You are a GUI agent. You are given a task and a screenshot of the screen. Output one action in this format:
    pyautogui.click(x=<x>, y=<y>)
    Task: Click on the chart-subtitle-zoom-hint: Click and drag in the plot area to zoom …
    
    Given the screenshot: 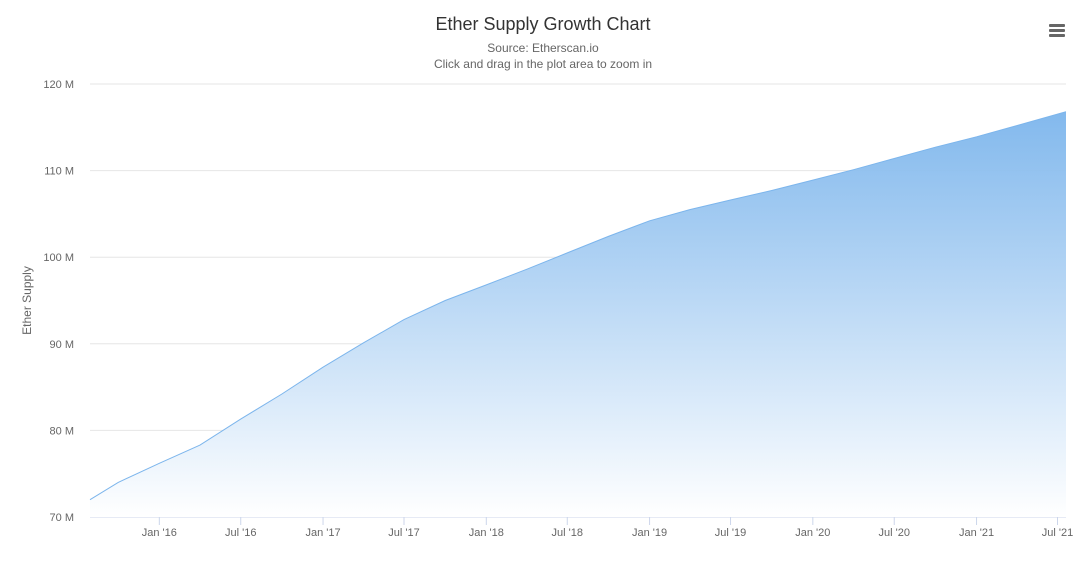 What is the action you would take?
    pyautogui.click(x=543, y=64)
    